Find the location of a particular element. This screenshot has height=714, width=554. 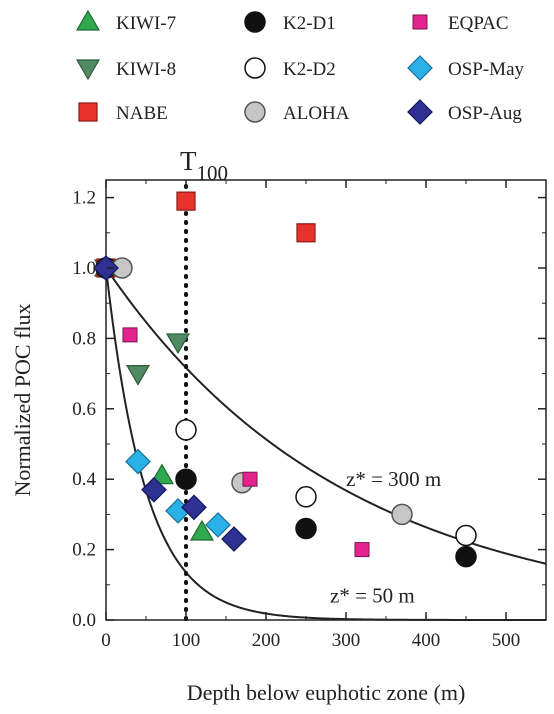

y-axis-label: Normalized POC flux is located at coordinates (22, 399).